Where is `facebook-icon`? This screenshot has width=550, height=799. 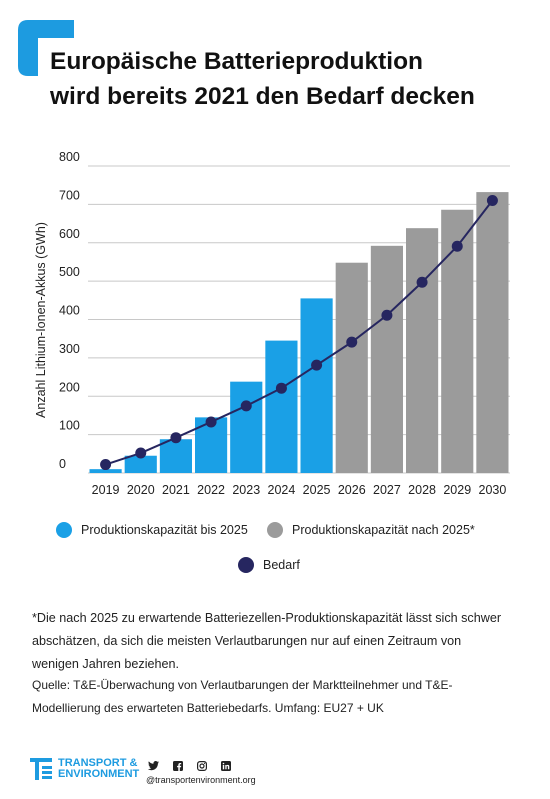 facebook-icon is located at coordinates (178, 766).